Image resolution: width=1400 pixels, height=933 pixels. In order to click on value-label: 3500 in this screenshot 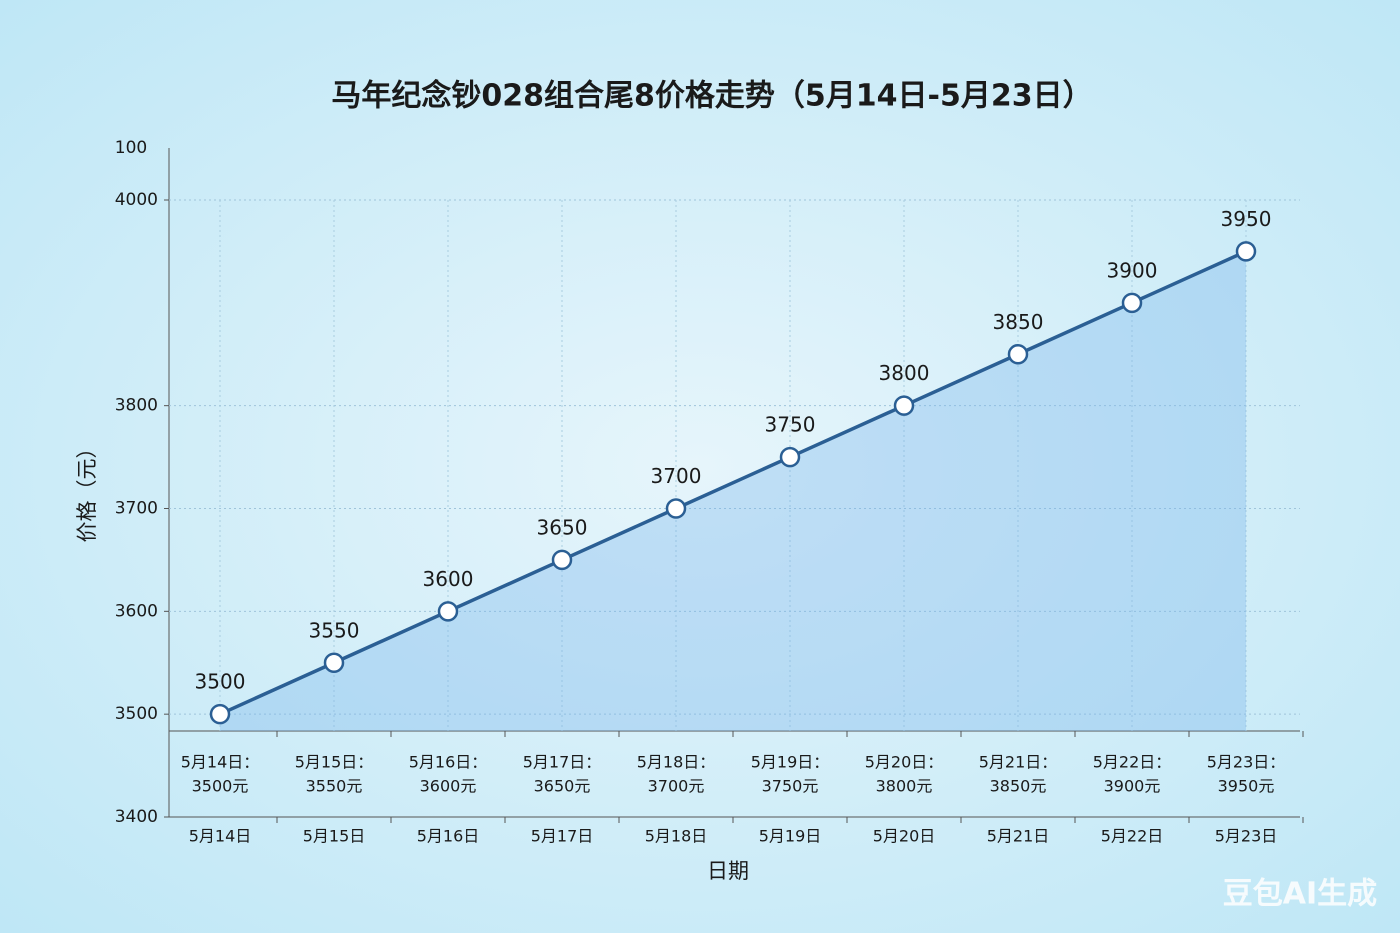, I will do `click(220, 682)`.